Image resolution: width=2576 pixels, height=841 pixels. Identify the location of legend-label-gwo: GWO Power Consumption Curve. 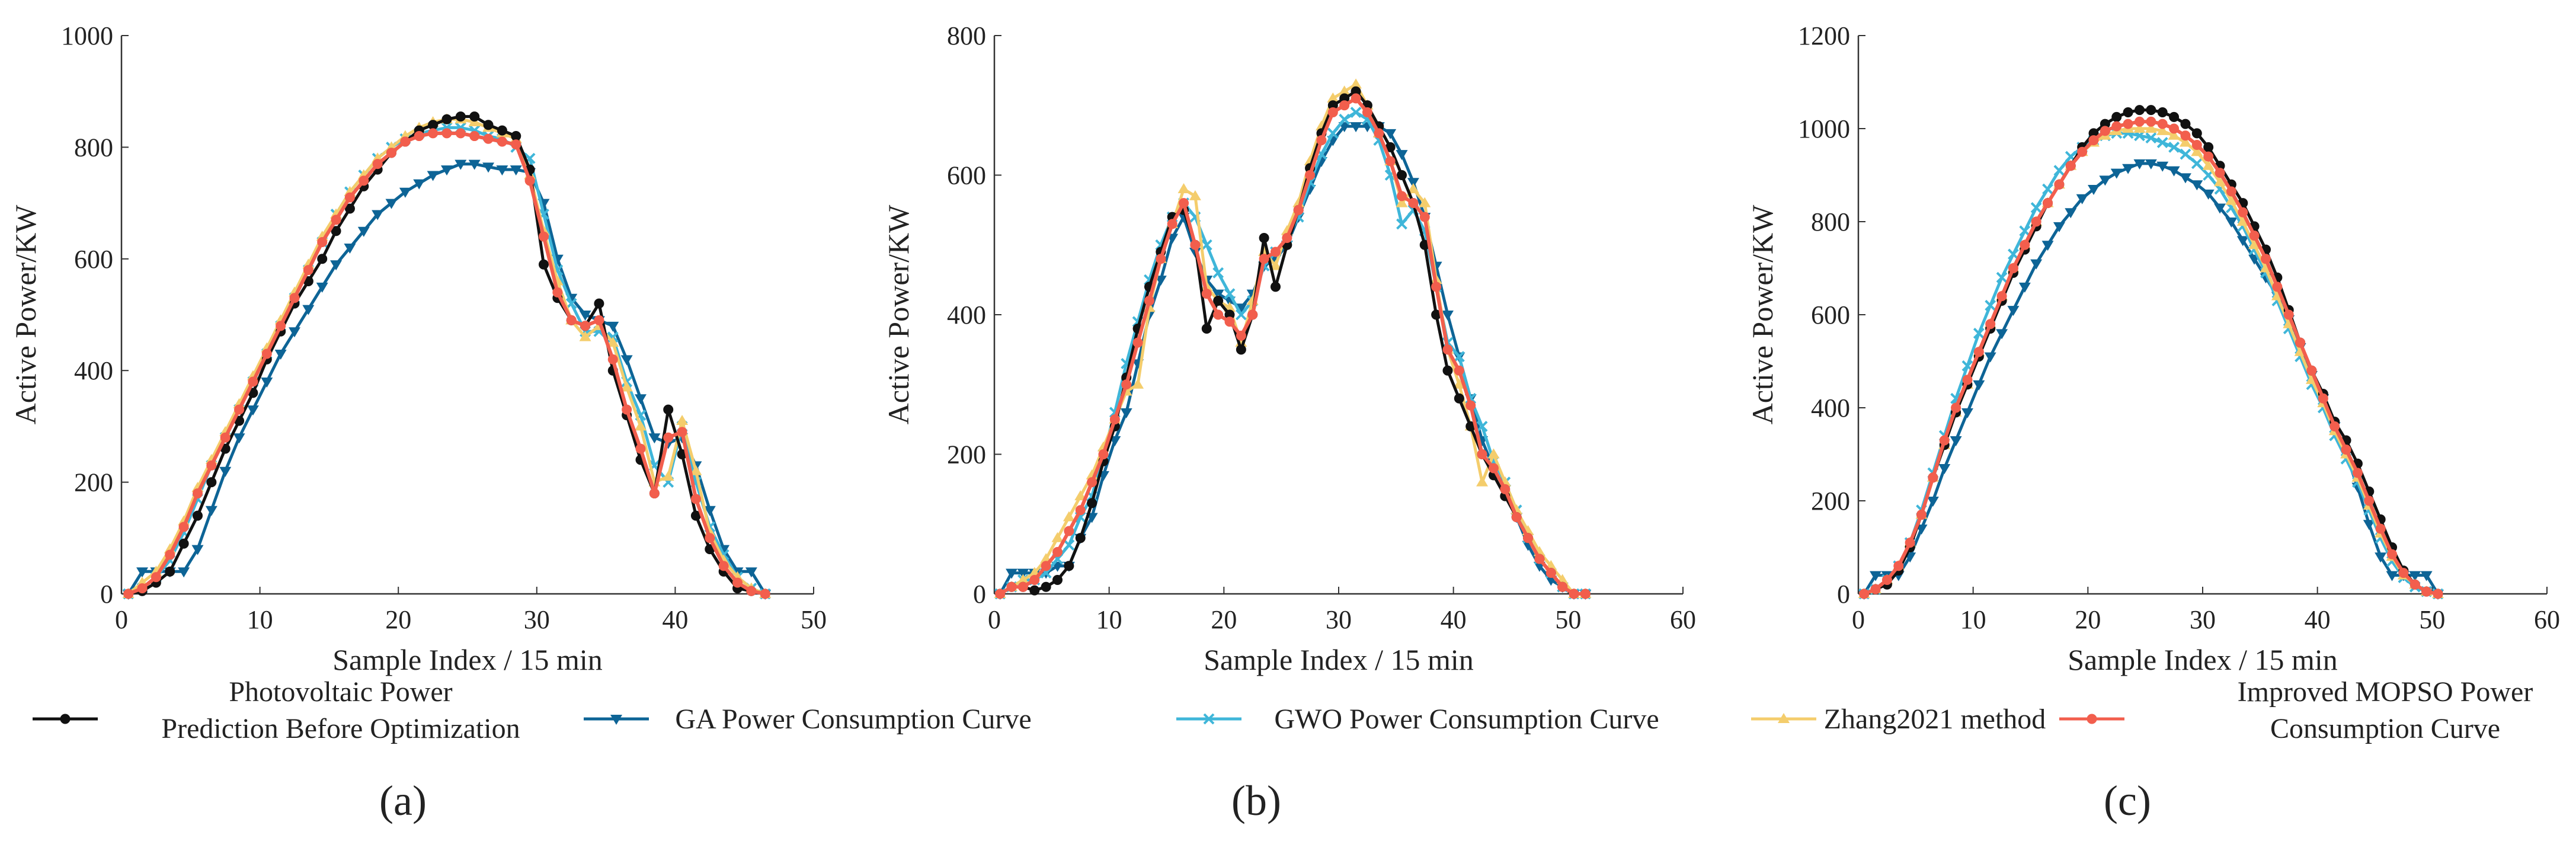
(1466, 719).